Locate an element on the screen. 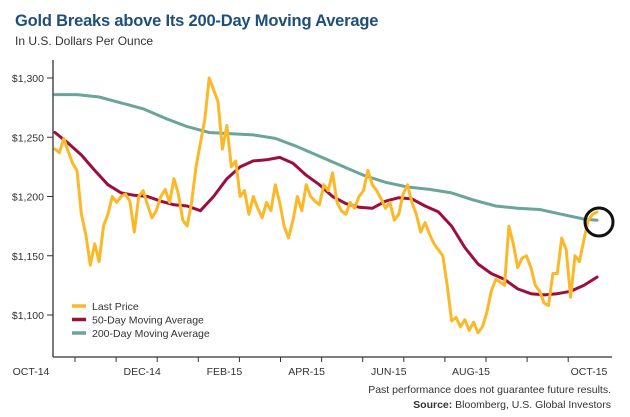 The image size is (630, 417). highlight-circle-annotation is located at coordinates (599, 222).